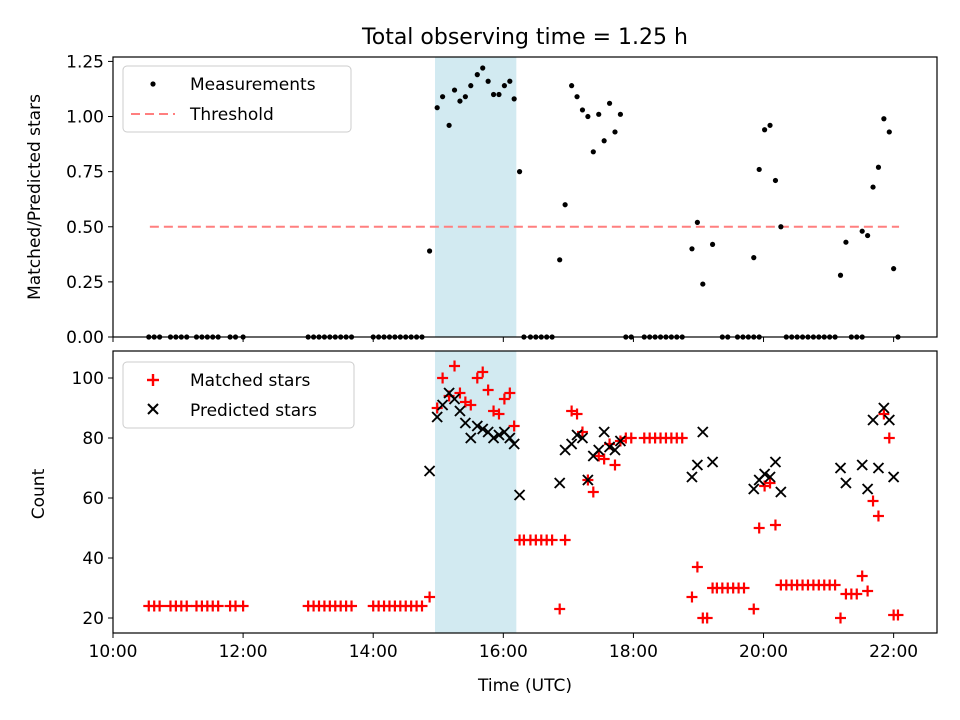 The width and height of the screenshot is (960, 720). What do you see at coordinates (85, 118) in the screenshot?
I see `ratio-y-tick-label: 1.00` at bounding box center [85, 118].